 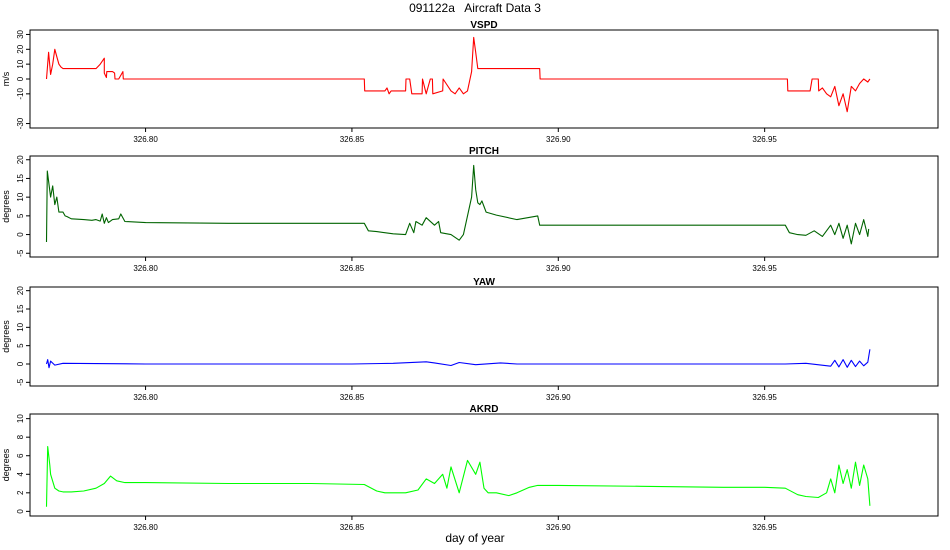 What do you see at coordinates (352, 397) in the screenshot?
I see `yaw-x-tick-label: 326.85` at bounding box center [352, 397].